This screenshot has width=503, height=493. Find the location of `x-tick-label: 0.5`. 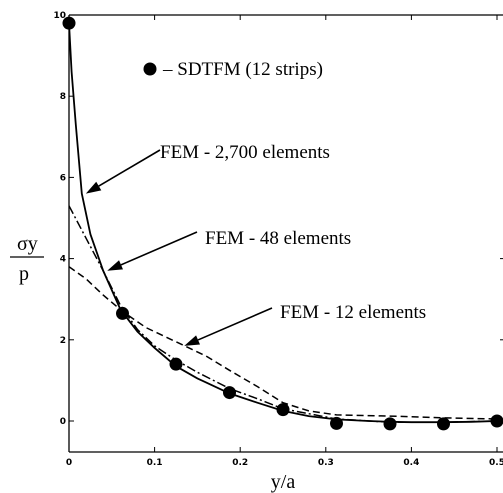

x-tick-label: 0.5 is located at coordinates (496, 463).